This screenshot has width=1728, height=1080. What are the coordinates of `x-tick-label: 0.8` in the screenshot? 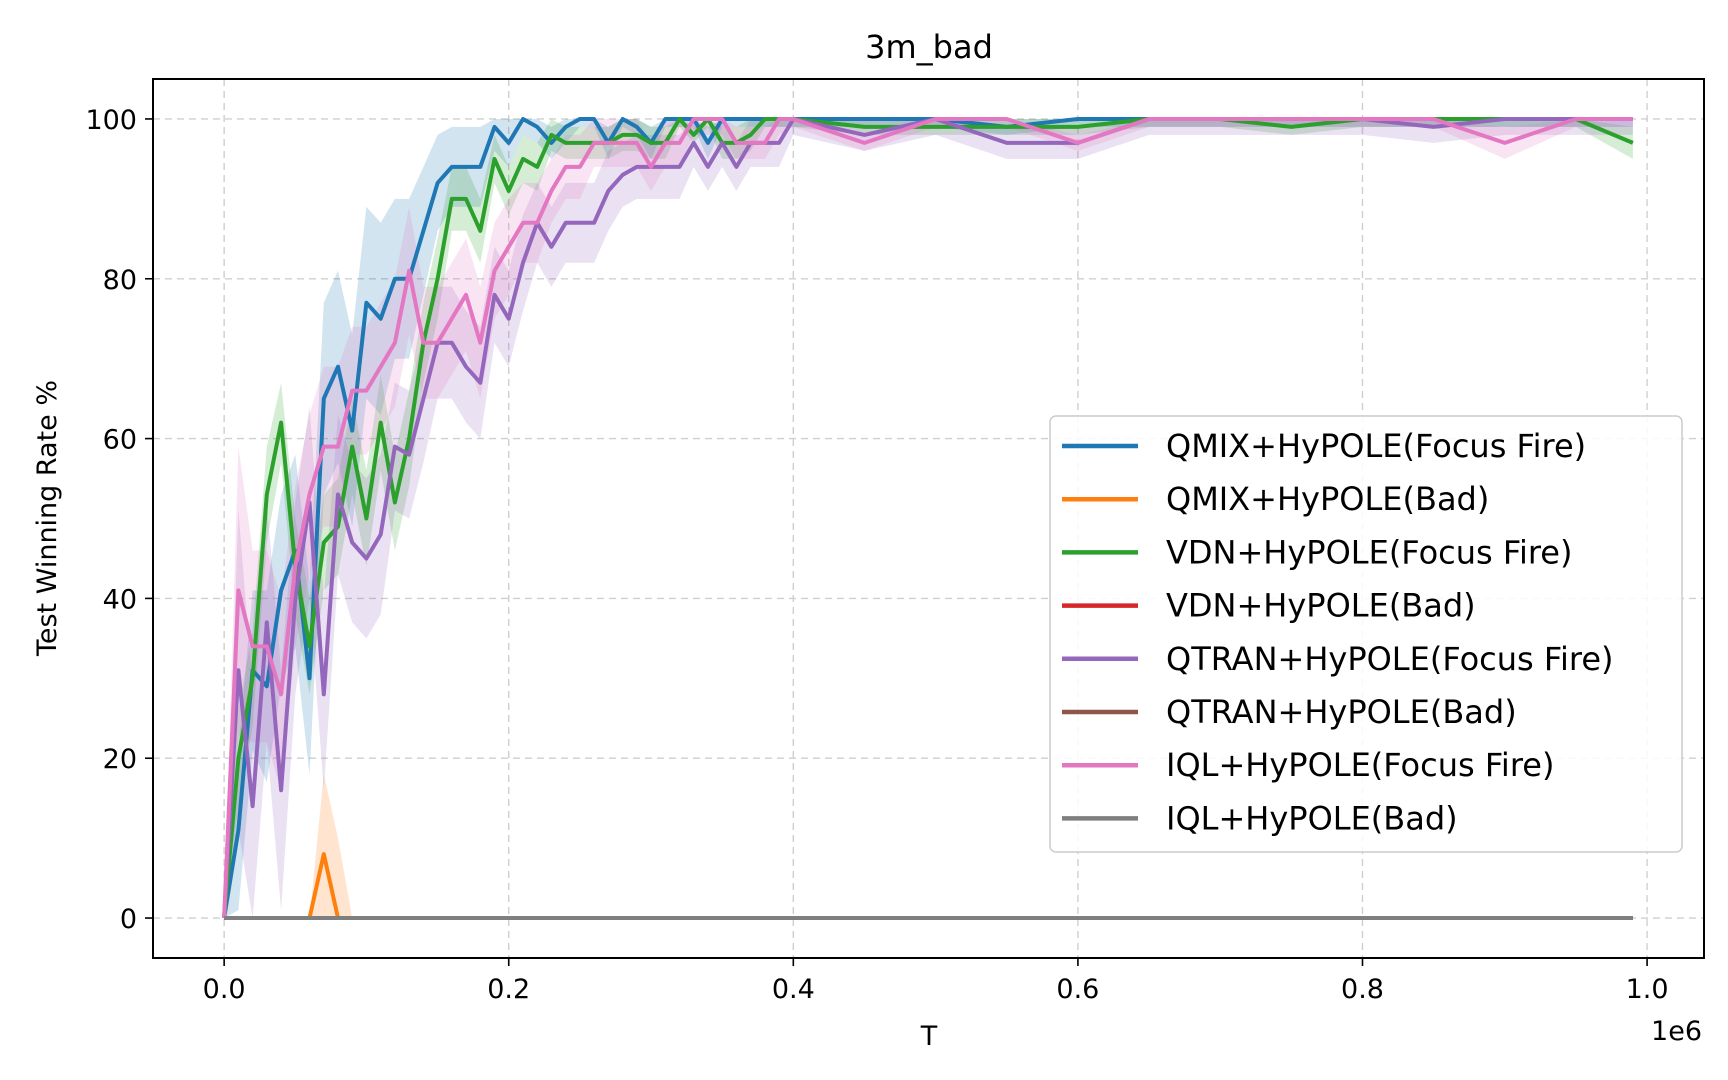 It's located at (1362, 989).